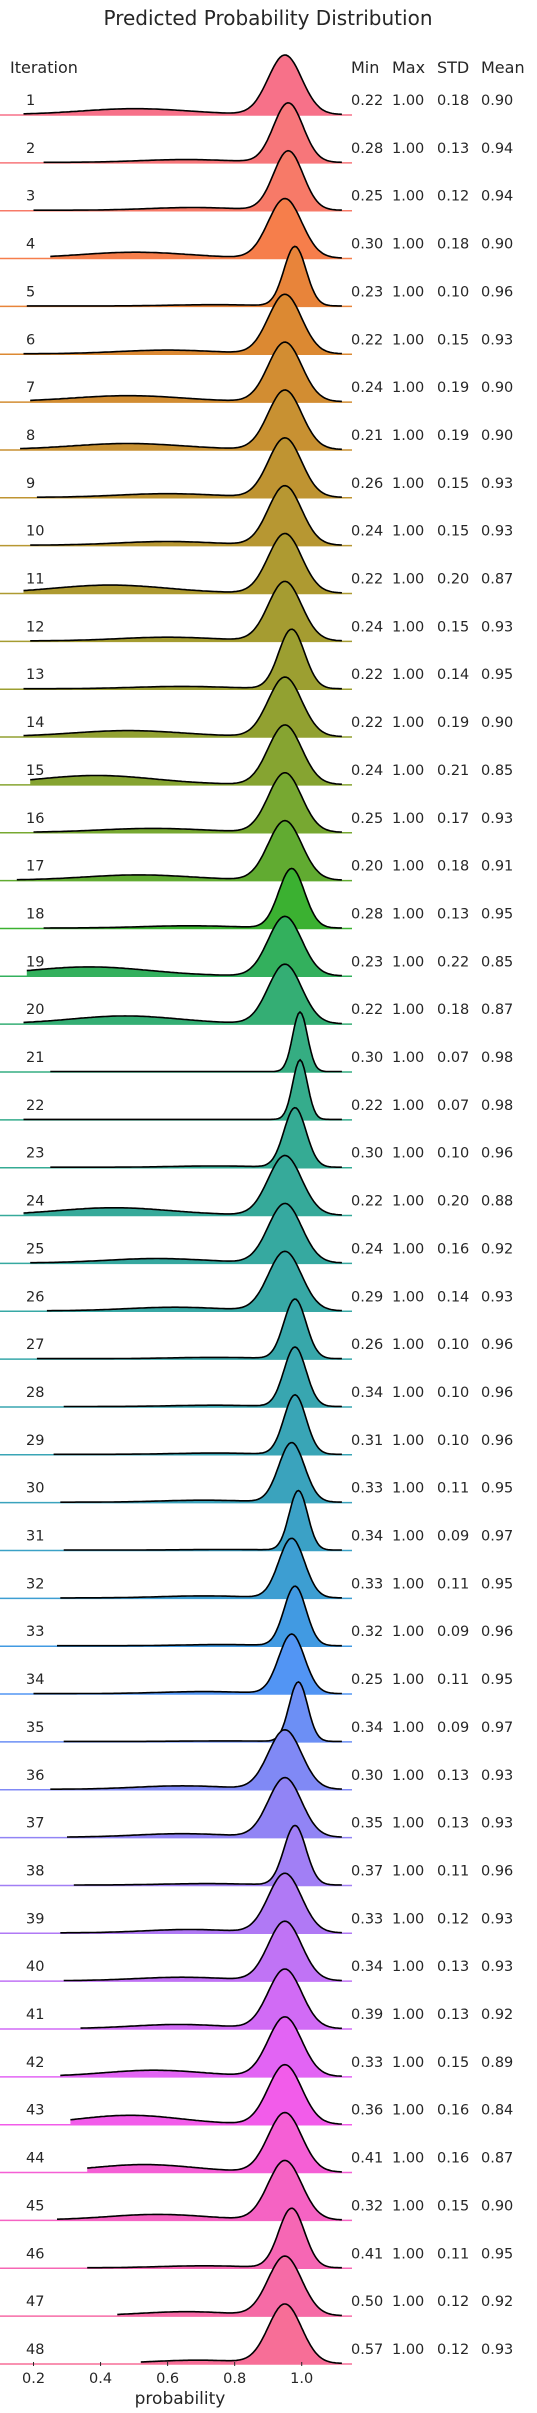 This screenshot has width=537, height=2413. What do you see at coordinates (367, 197) in the screenshot?
I see `stat-min: 0.25` at bounding box center [367, 197].